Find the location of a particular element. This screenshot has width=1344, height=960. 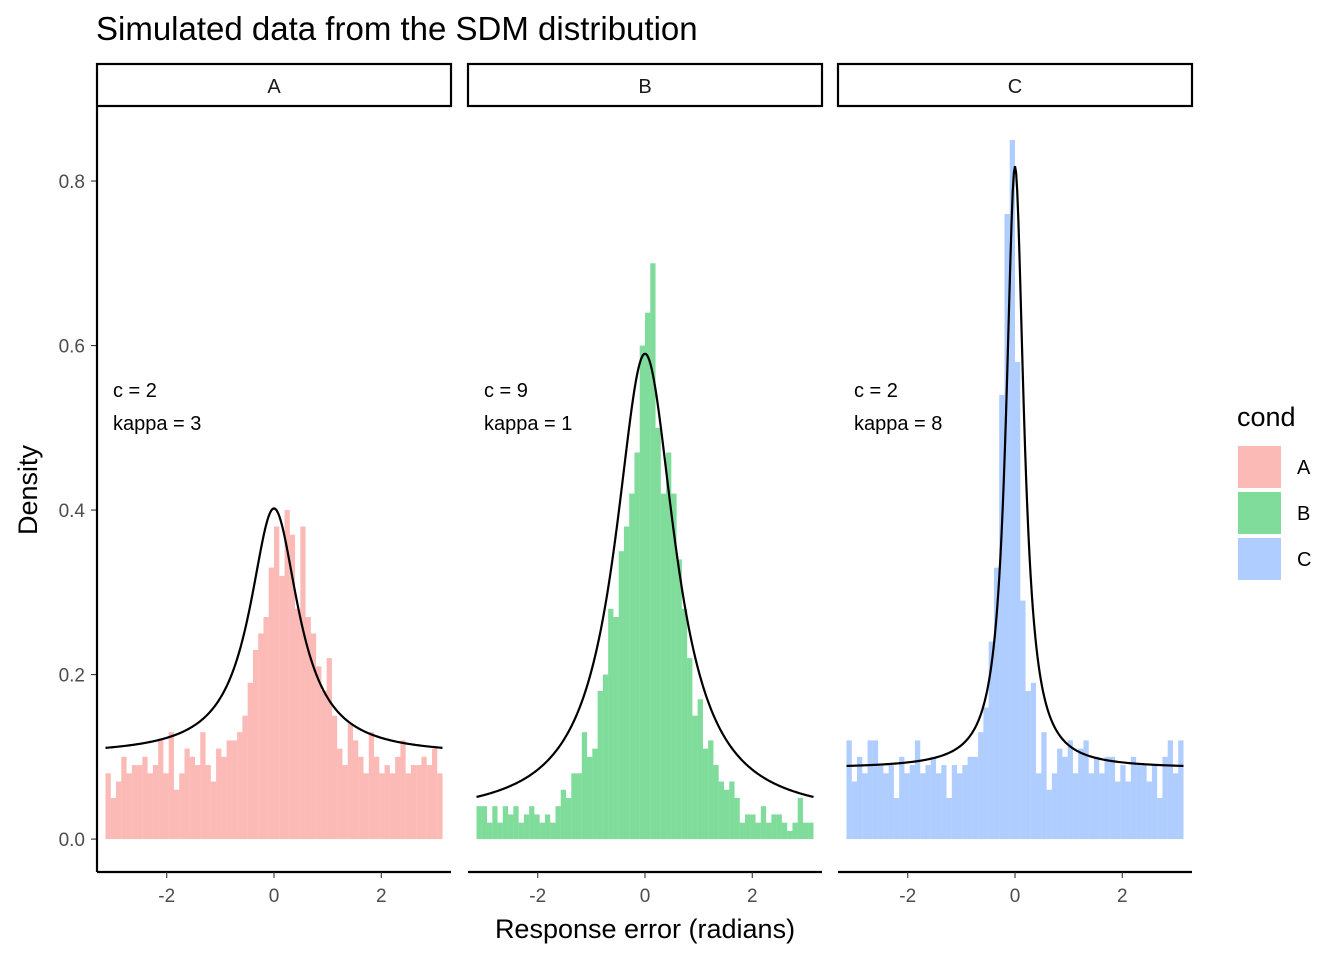

parameter-annotation: c = 9 is located at coordinates (506, 391).